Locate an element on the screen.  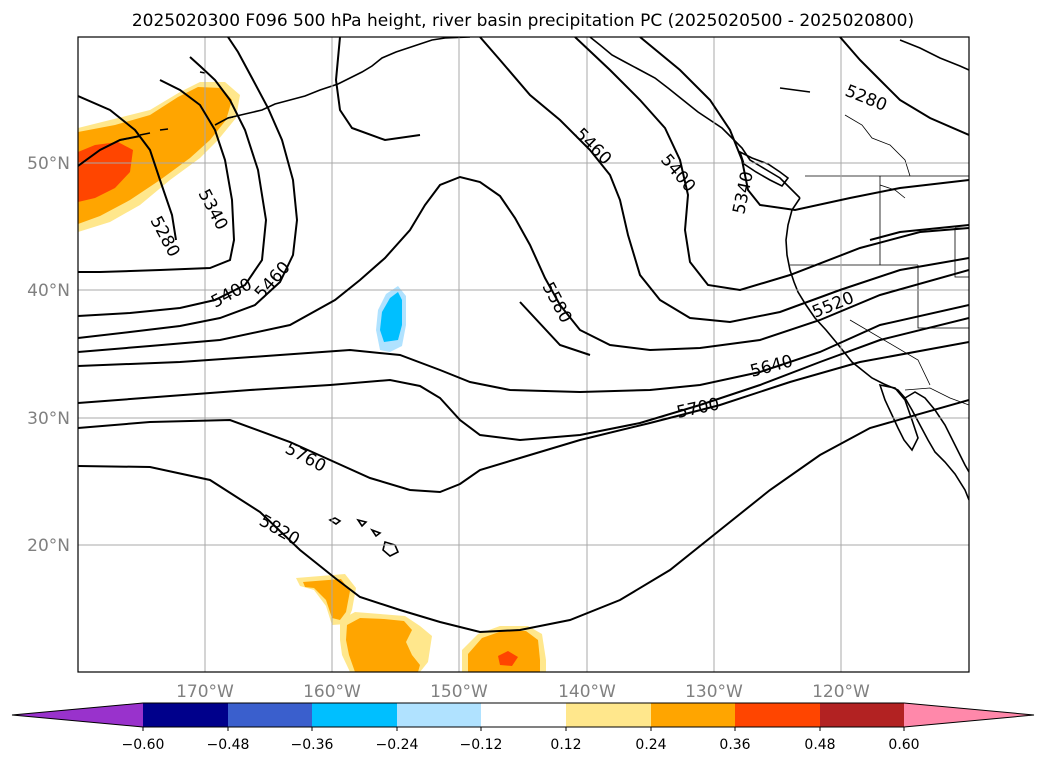
precip-pos-blob-b-mid is located at coordinates (383, 645).